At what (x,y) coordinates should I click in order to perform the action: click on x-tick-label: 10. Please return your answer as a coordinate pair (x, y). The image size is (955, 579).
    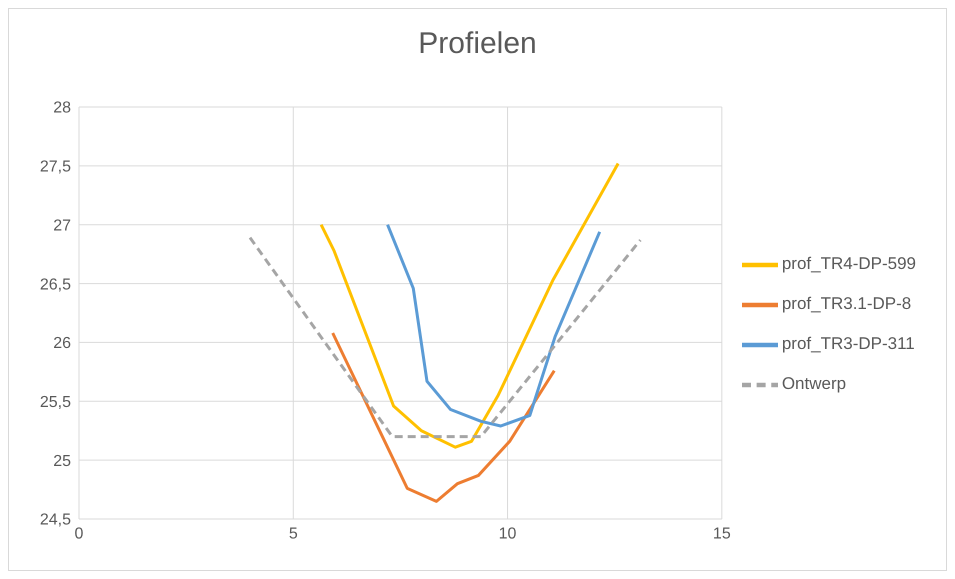
    Looking at the image, I should click on (507, 533).